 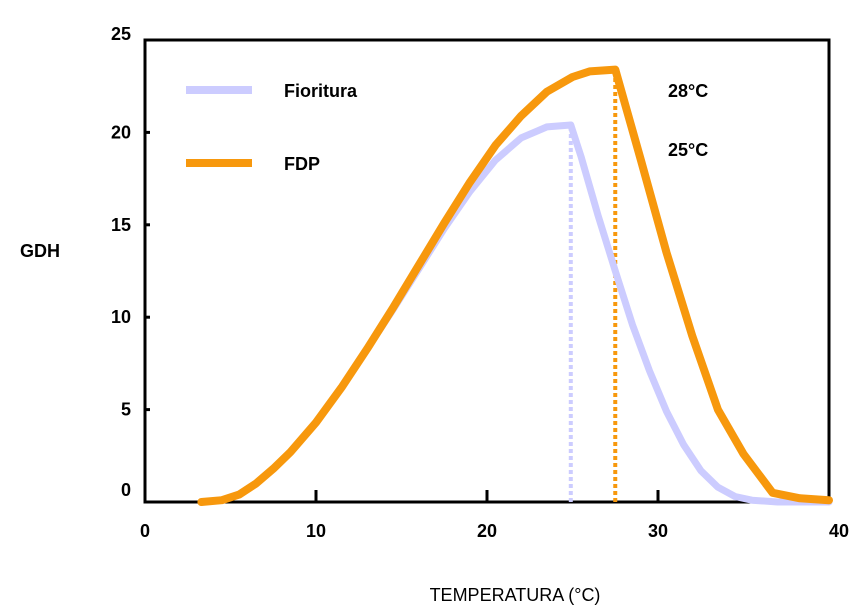 I want to click on y-tick-label-0: 0, so click(x=126, y=490).